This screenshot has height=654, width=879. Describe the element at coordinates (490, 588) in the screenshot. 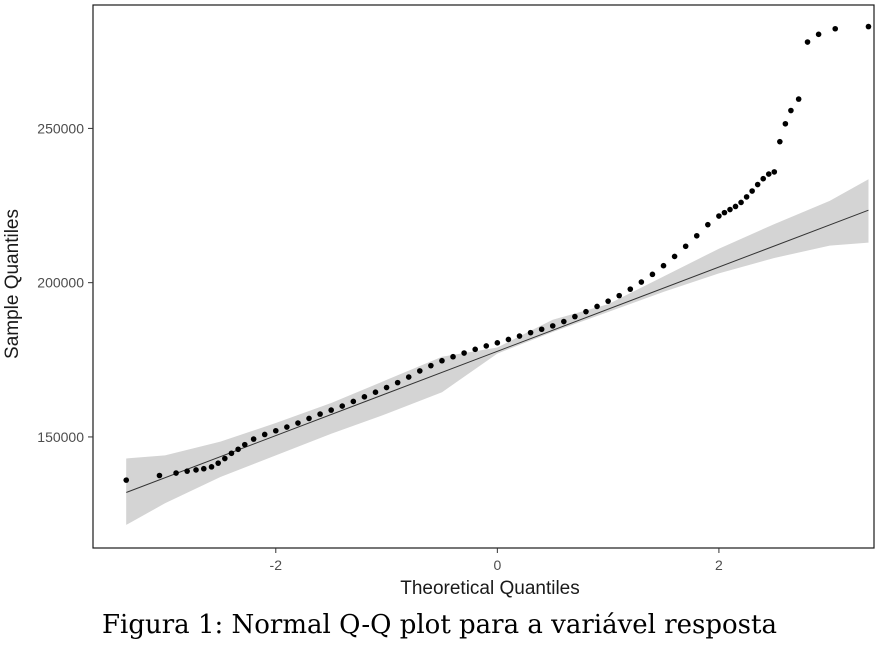

I see `x-axis-title: Theoretical Quantiles` at that location.